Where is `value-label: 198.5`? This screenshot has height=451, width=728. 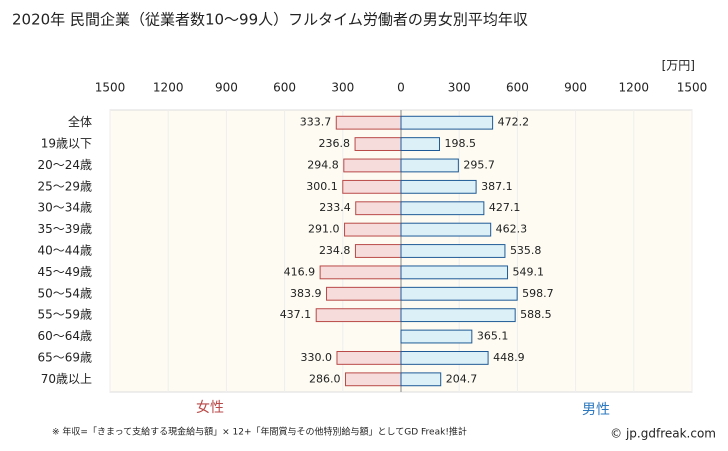
value-label: 198.5 is located at coordinates (461, 143).